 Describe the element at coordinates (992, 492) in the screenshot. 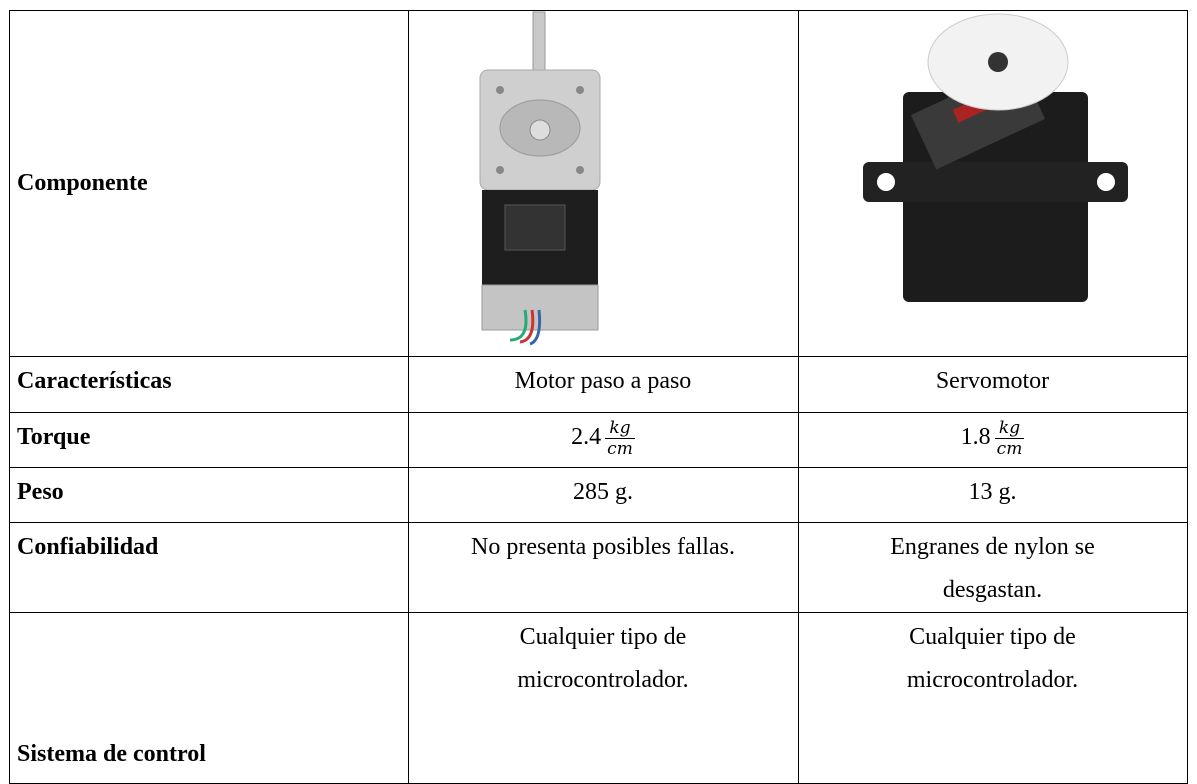

I see `table-cell: 13 g.` at that location.